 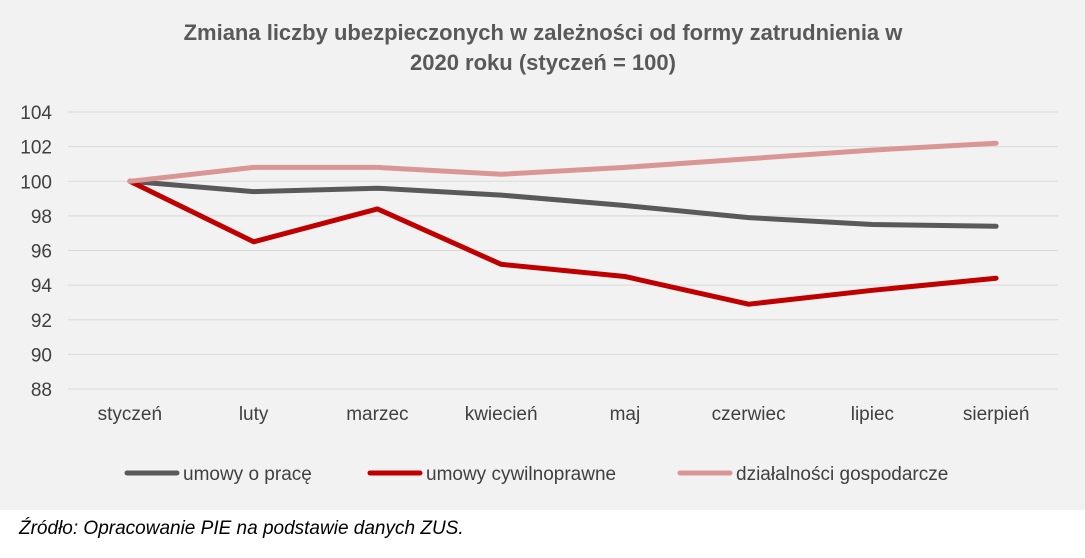 What do you see at coordinates (41, 355) in the screenshot?
I see `y-tick-label: 90` at bounding box center [41, 355].